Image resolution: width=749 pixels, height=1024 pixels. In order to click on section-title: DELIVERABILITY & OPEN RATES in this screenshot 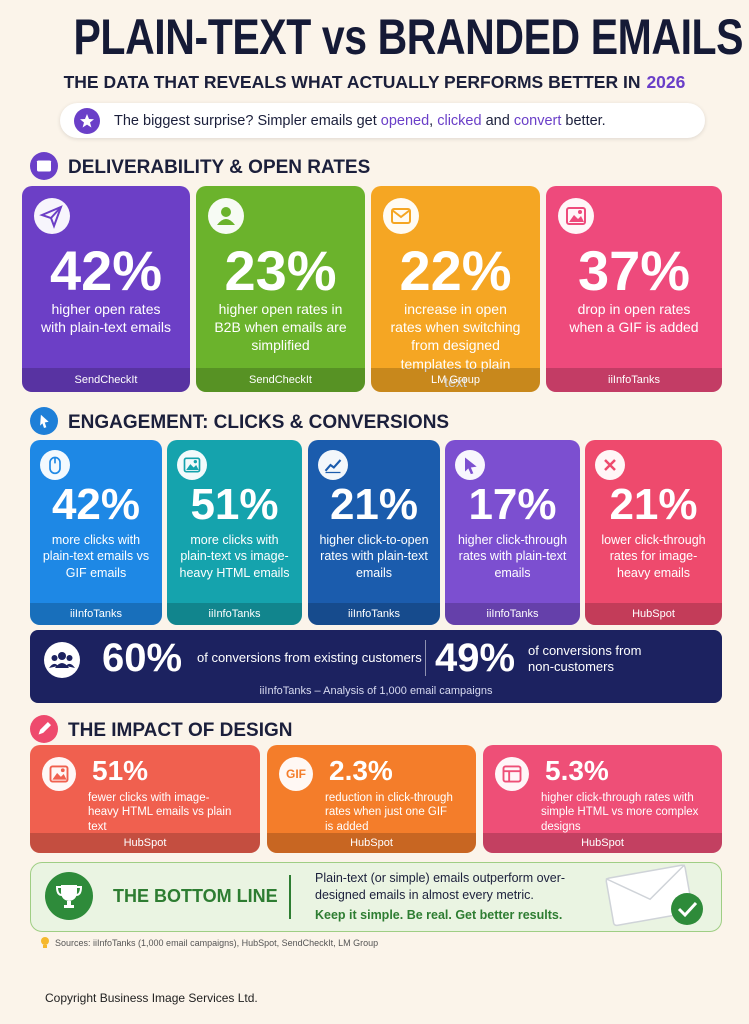, I will do `click(219, 167)`.